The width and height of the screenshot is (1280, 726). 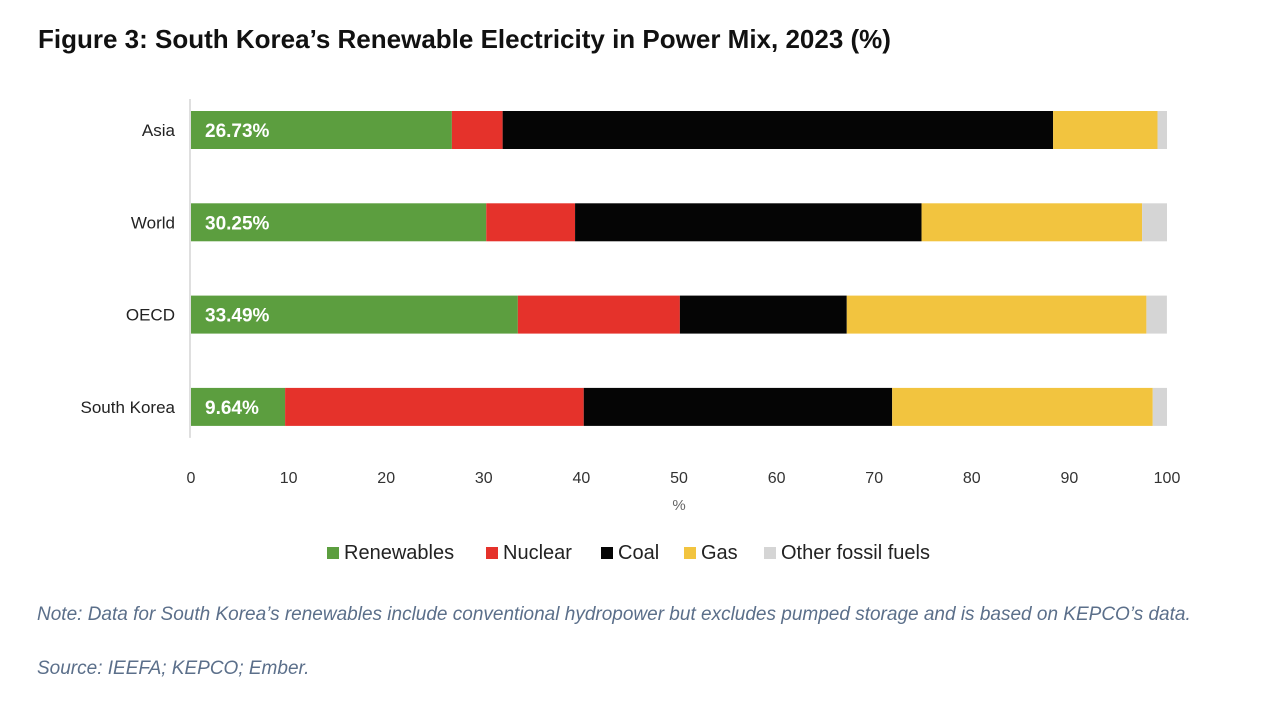 What do you see at coordinates (434, 406) in the screenshot?
I see `bar-south-korea-nuclear` at bounding box center [434, 406].